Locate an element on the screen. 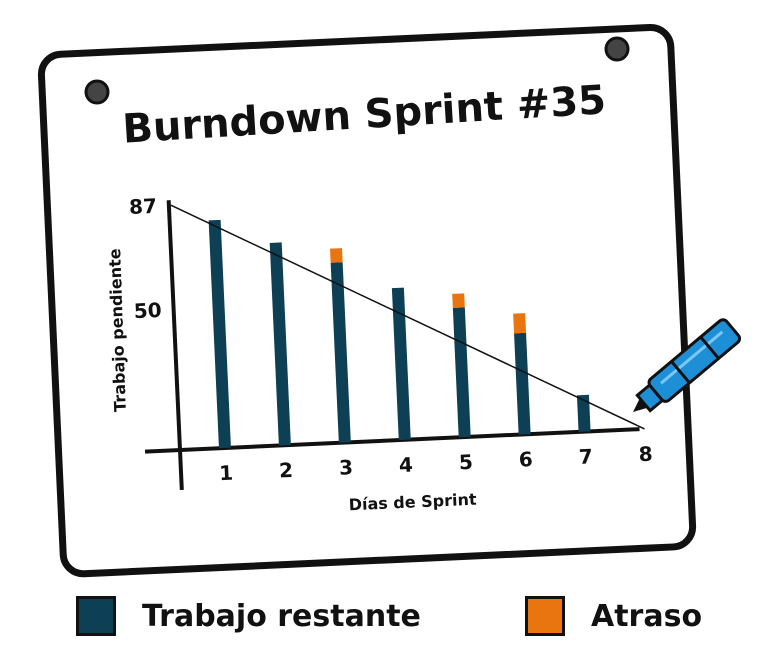 The width and height of the screenshot is (758, 662). x-tick-label: 8 is located at coordinates (645, 454).